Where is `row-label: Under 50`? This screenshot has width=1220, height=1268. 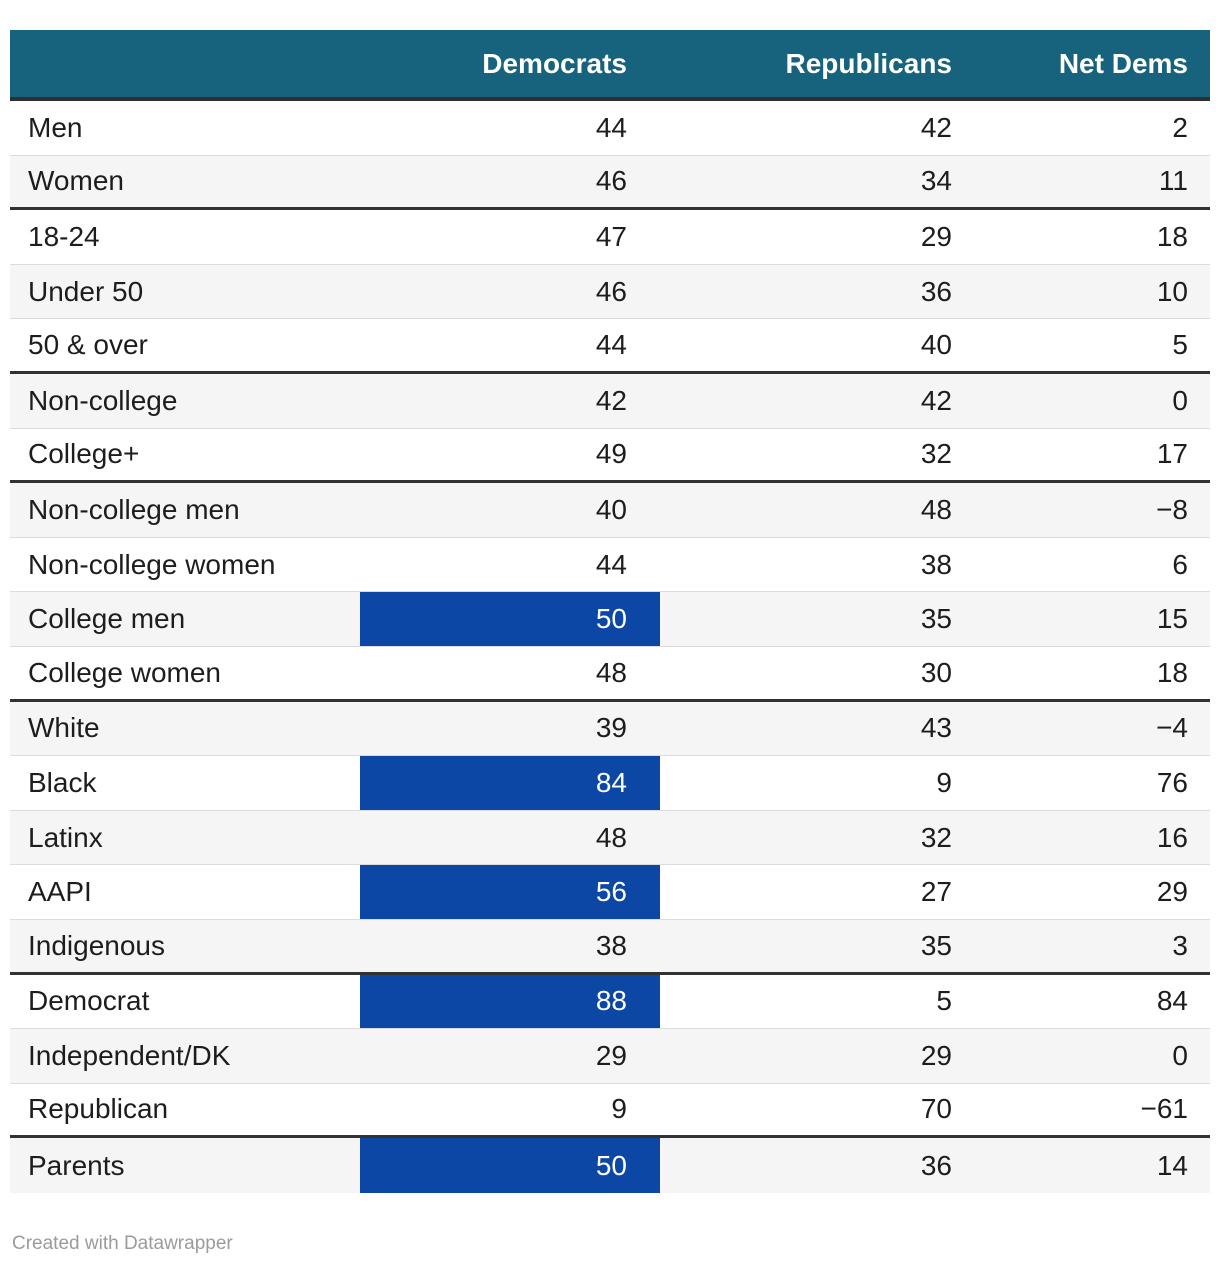 row-label: Under 50 is located at coordinates (86, 291).